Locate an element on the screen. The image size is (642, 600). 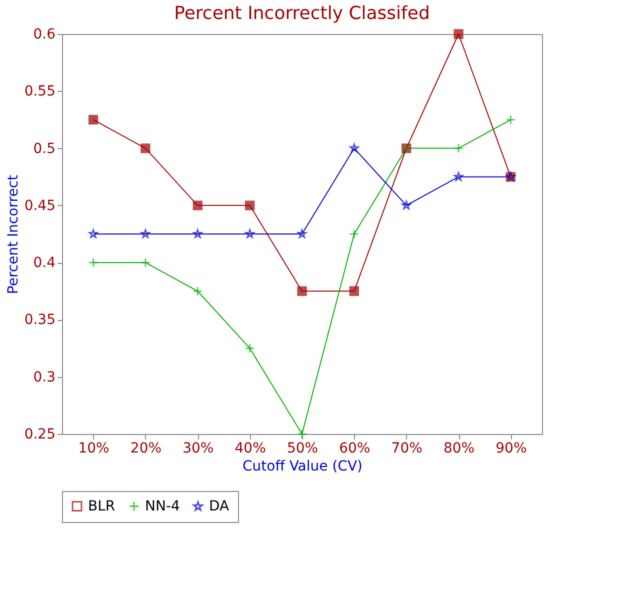
y-tick-label: 0.4 is located at coordinates (44, 263).